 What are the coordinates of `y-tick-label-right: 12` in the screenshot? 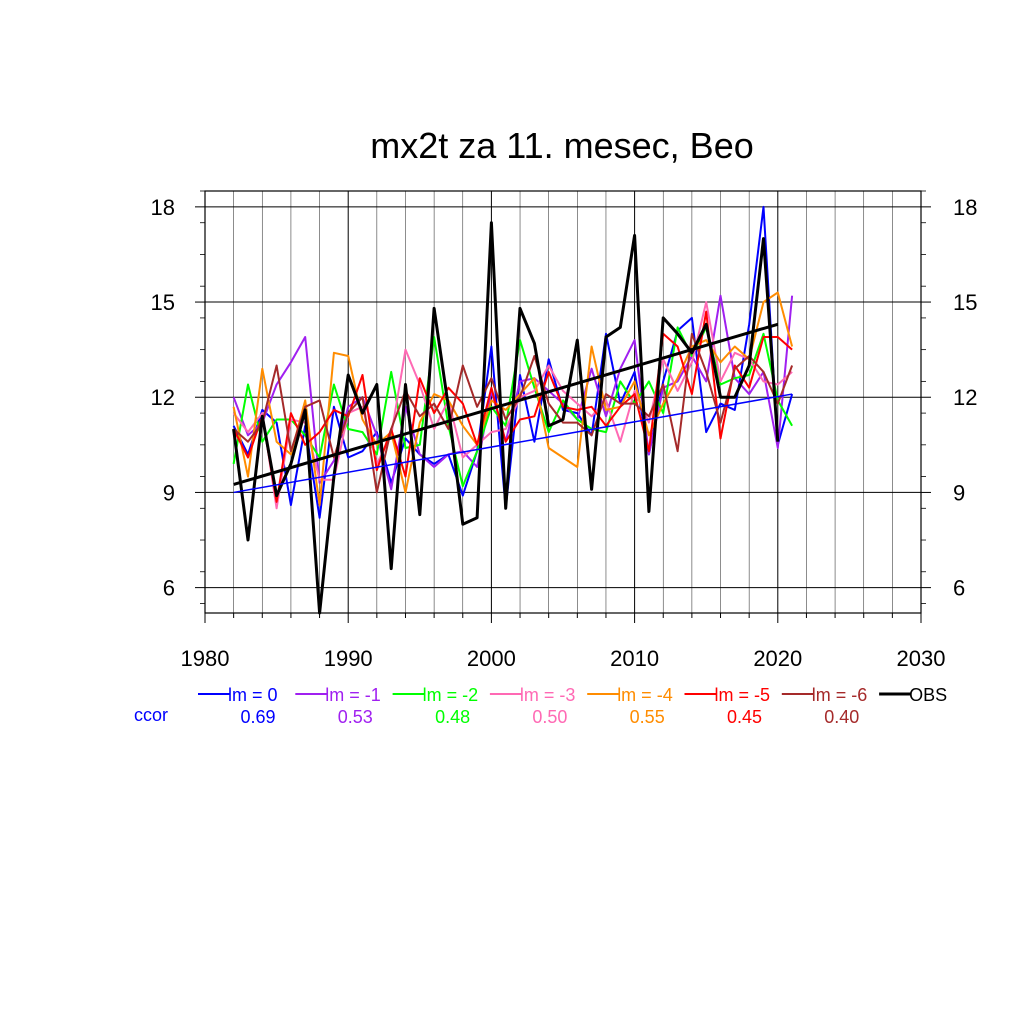 It's located at (965, 397).